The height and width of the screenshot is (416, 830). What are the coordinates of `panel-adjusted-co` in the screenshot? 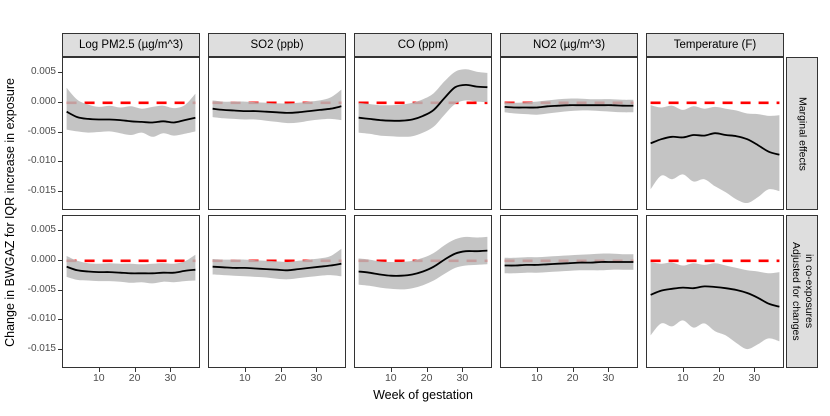 It's located at (423, 291).